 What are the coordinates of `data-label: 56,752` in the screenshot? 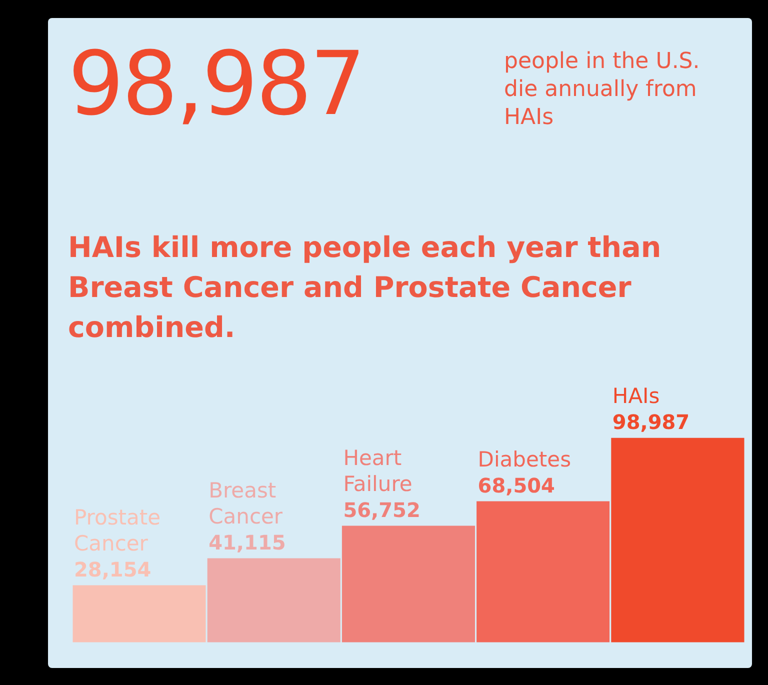 It's located at (381, 510).